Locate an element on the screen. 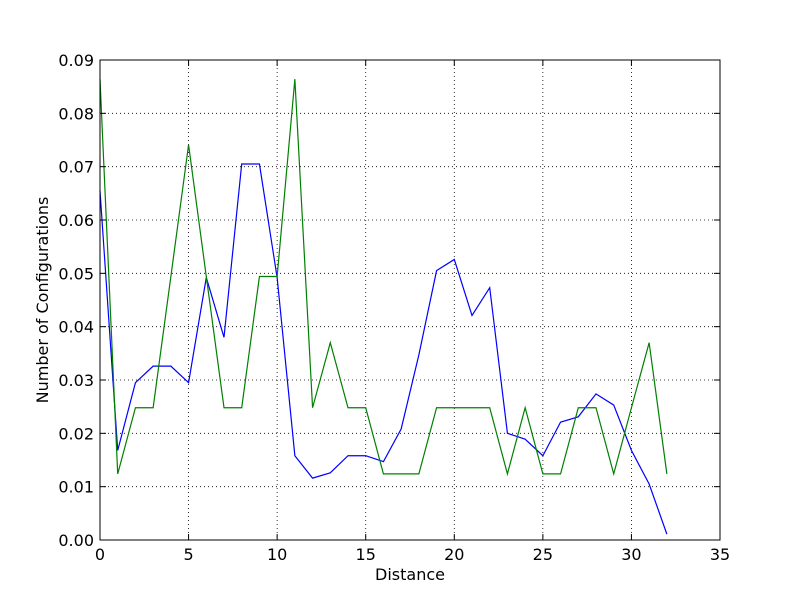  y-tick-label: 0.01 is located at coordinates (76, 487).